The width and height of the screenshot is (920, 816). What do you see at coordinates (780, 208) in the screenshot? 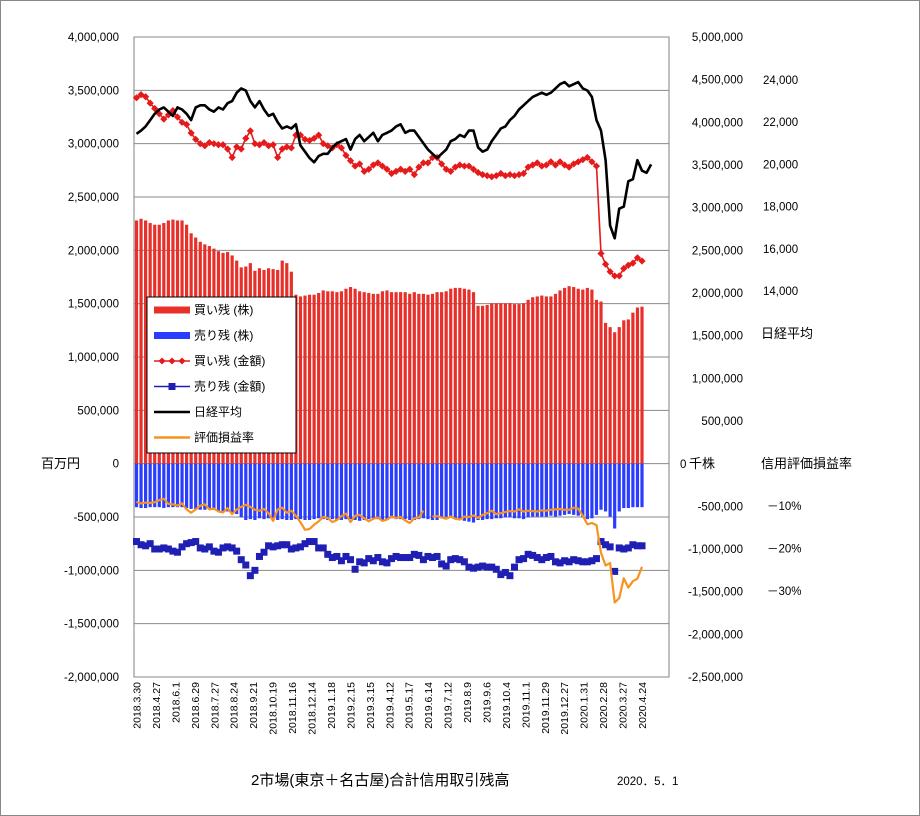
I see `nikkei-tick-label: 18,000` at bounding box center [780, 208].